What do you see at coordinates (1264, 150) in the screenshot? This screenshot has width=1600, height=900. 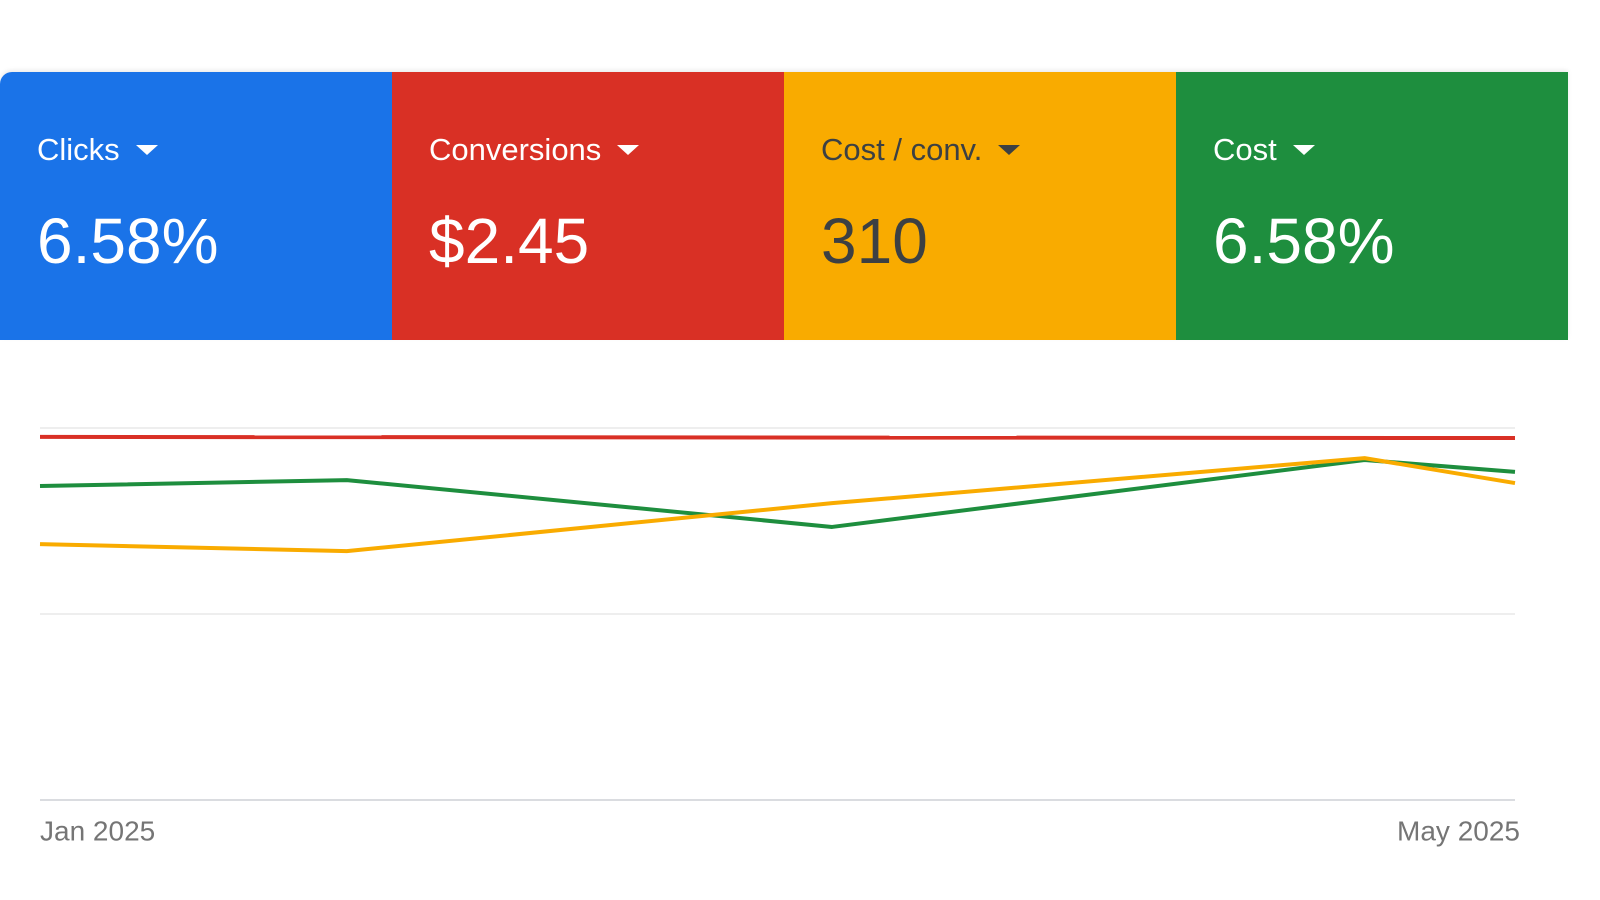 I see `metric-label: Cost` at bounding box center [1264, 150].